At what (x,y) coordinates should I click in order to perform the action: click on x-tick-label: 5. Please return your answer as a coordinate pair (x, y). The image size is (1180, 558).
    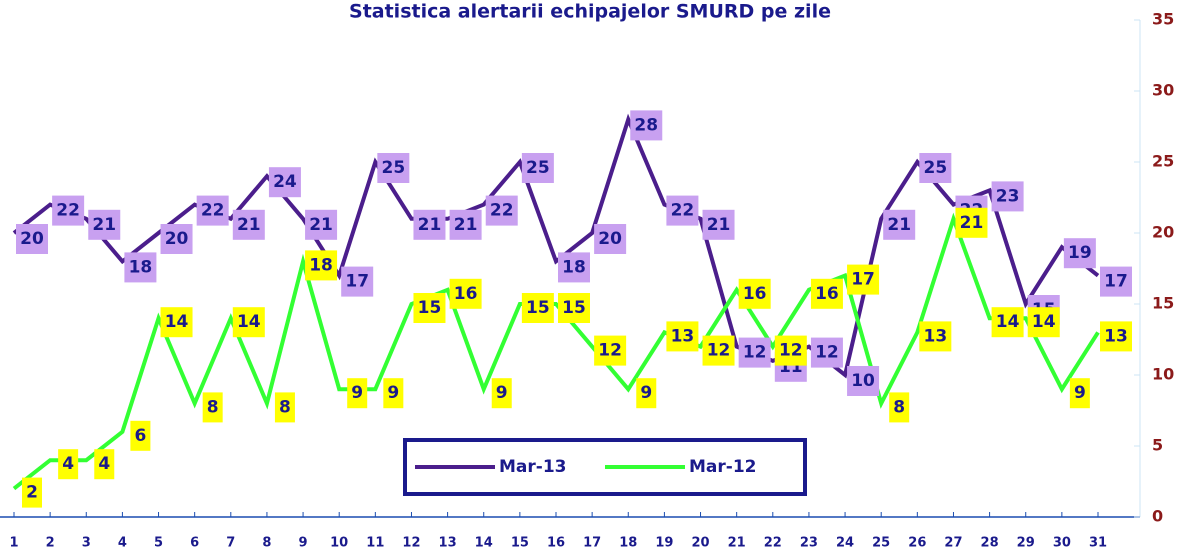
    Looking at the image, I should click on (158, 543).